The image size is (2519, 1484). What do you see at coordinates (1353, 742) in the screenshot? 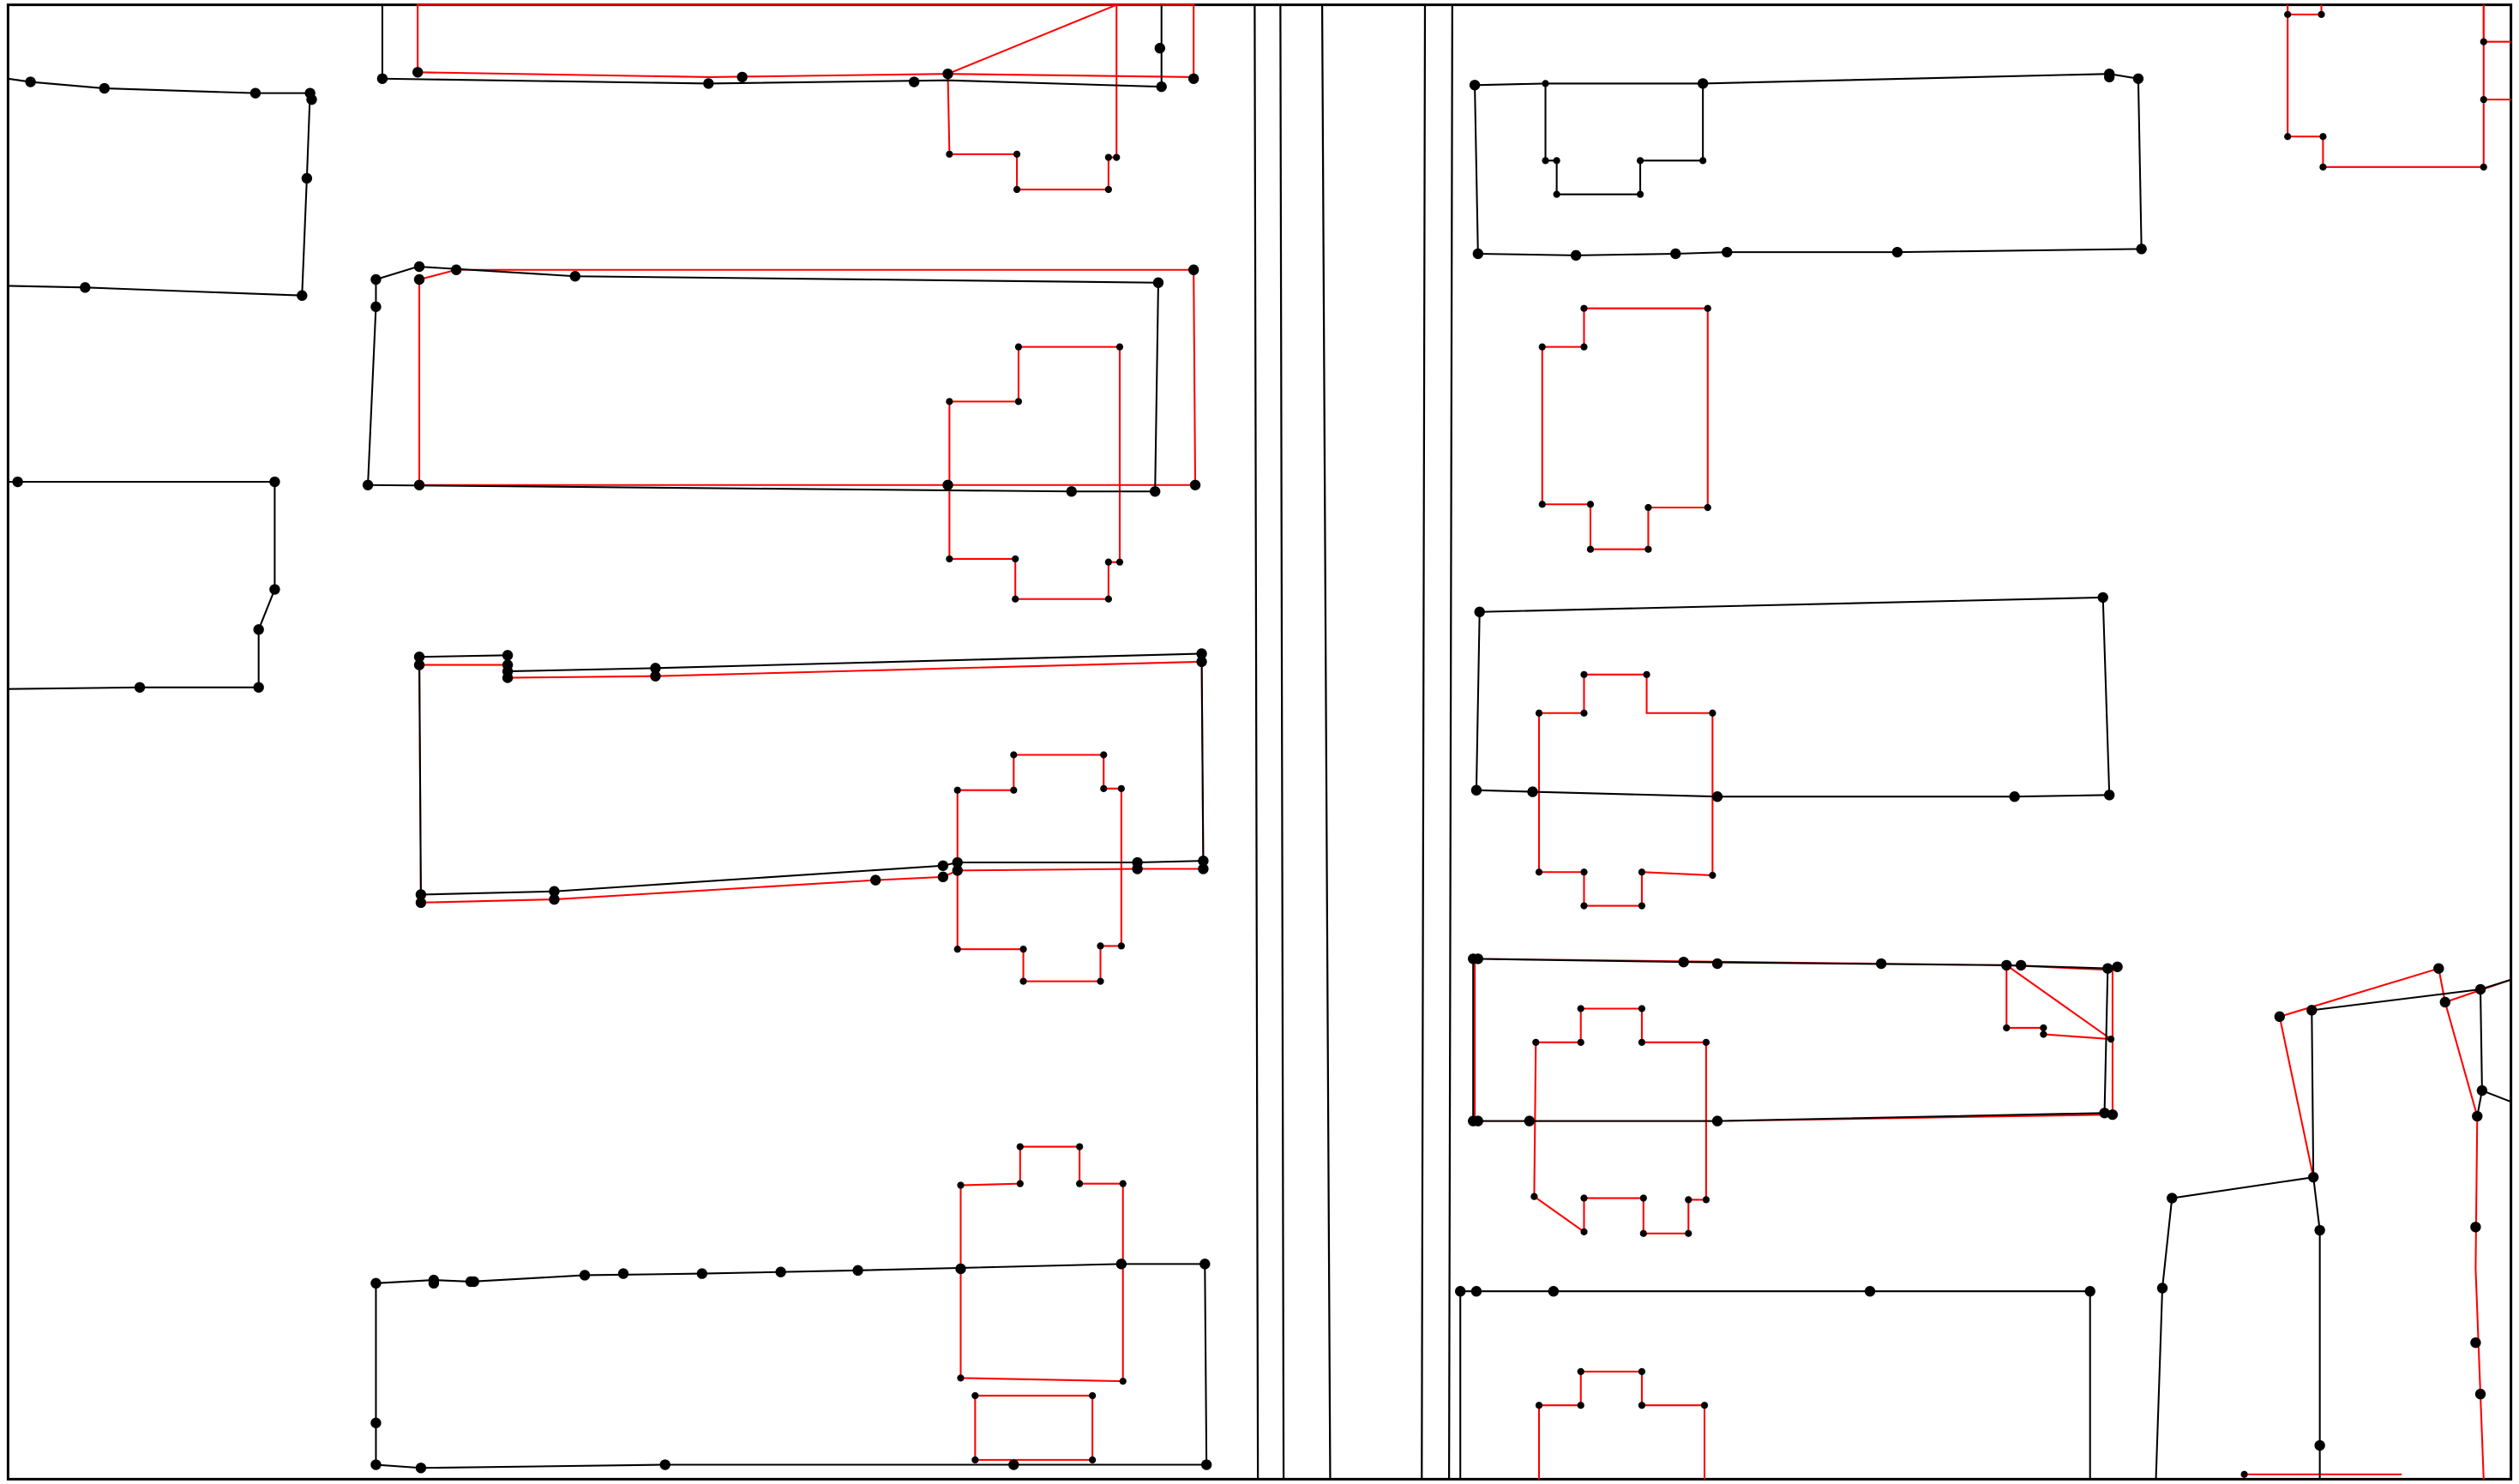
I see `road-lines` at bounding box center [1353, 742].